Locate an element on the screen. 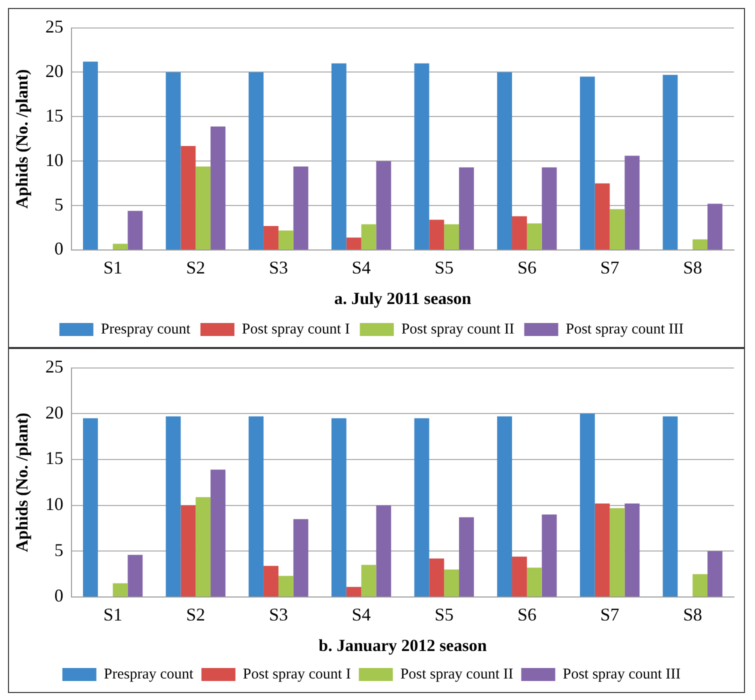 The image size is (755, 700). x-axis-title: a. July 2011 season is located at coordinates (403, 298).